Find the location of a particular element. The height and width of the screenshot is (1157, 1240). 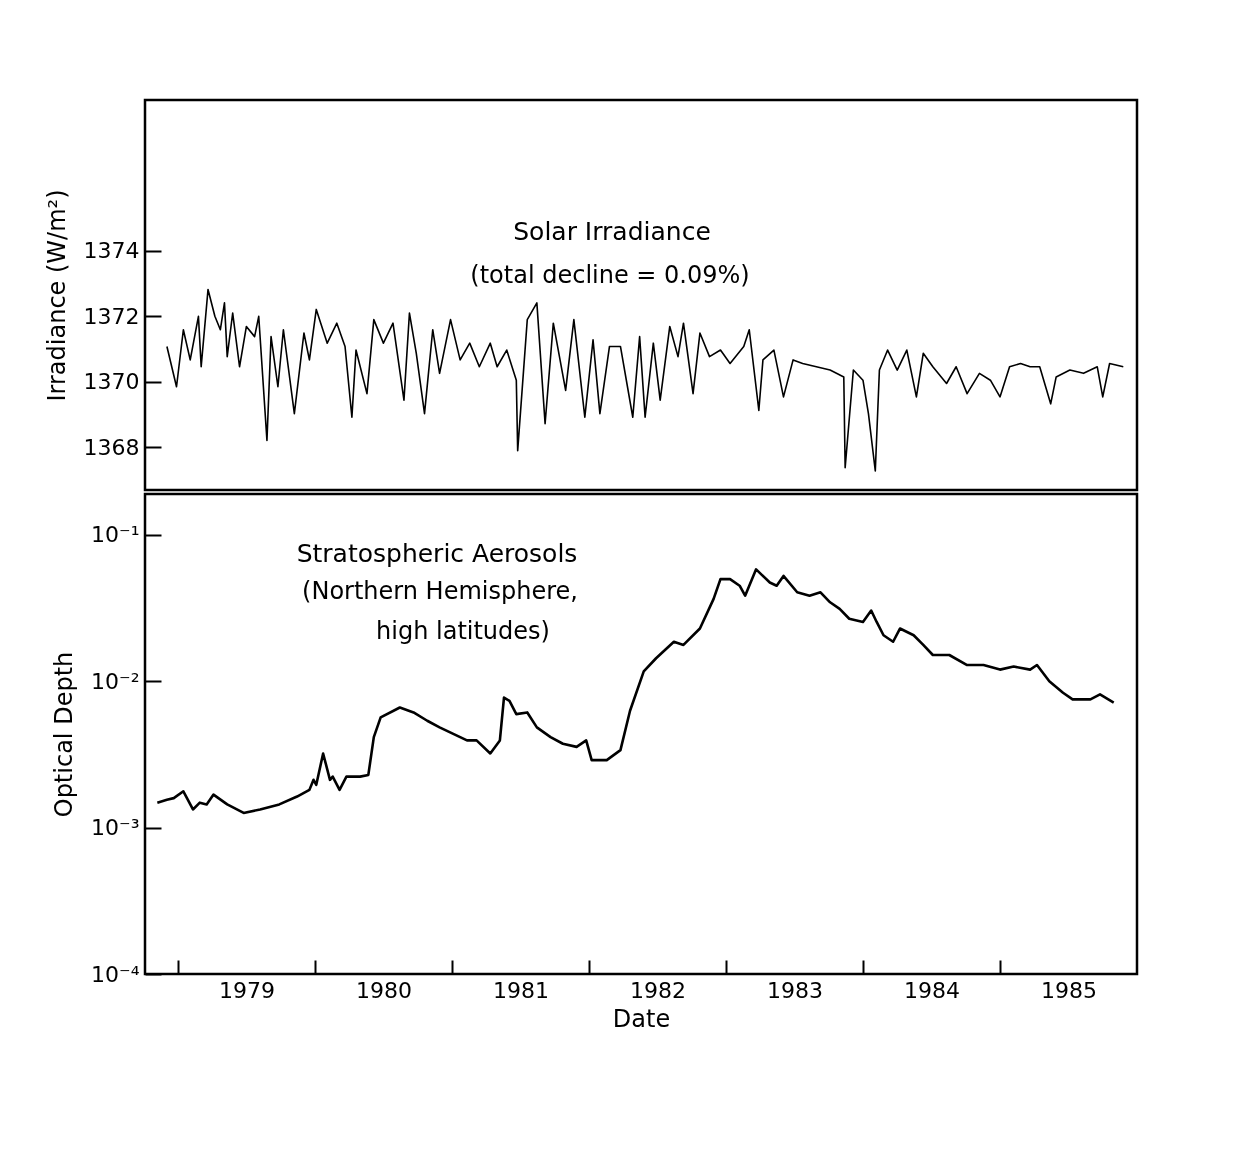

x-tick-label: 1979 is located at coordinates (246, 990).